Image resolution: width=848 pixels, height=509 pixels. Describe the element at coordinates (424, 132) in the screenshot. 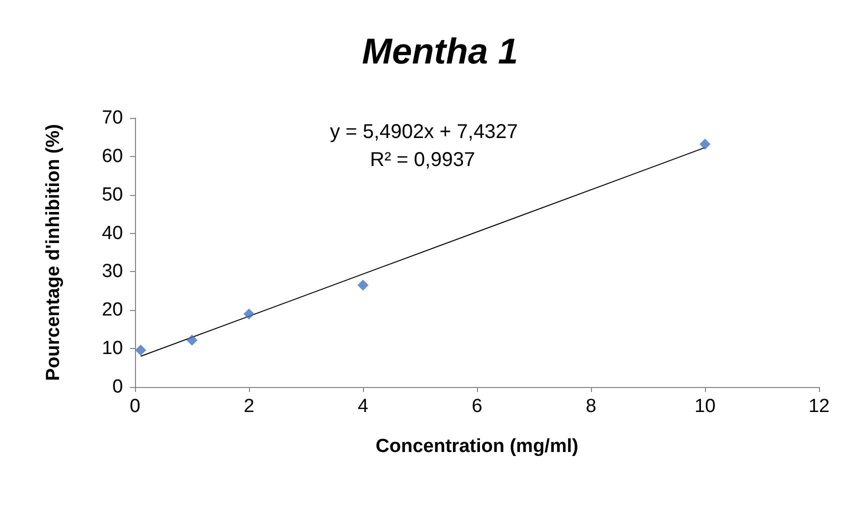

I see `annotation: y = 5,4902x + 7,4327` at that location.